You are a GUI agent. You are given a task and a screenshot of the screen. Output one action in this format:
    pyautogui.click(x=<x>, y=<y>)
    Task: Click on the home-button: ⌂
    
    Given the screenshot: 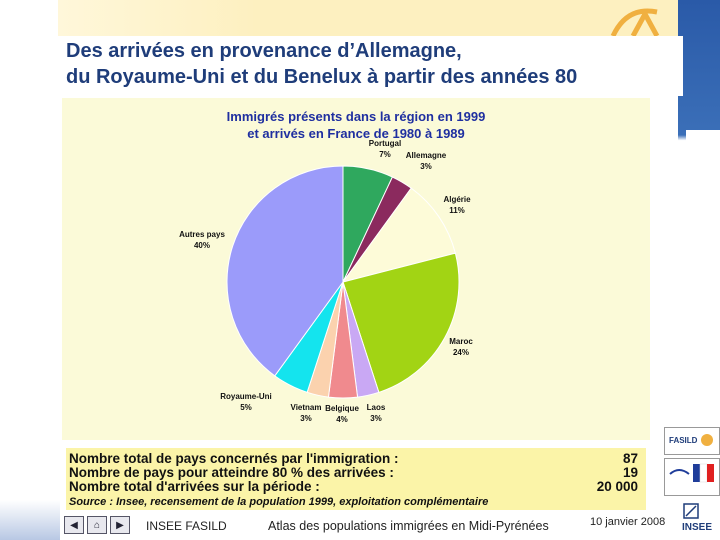 What is the action you would take?
    pyautogui.click(x=97, y=525)
    